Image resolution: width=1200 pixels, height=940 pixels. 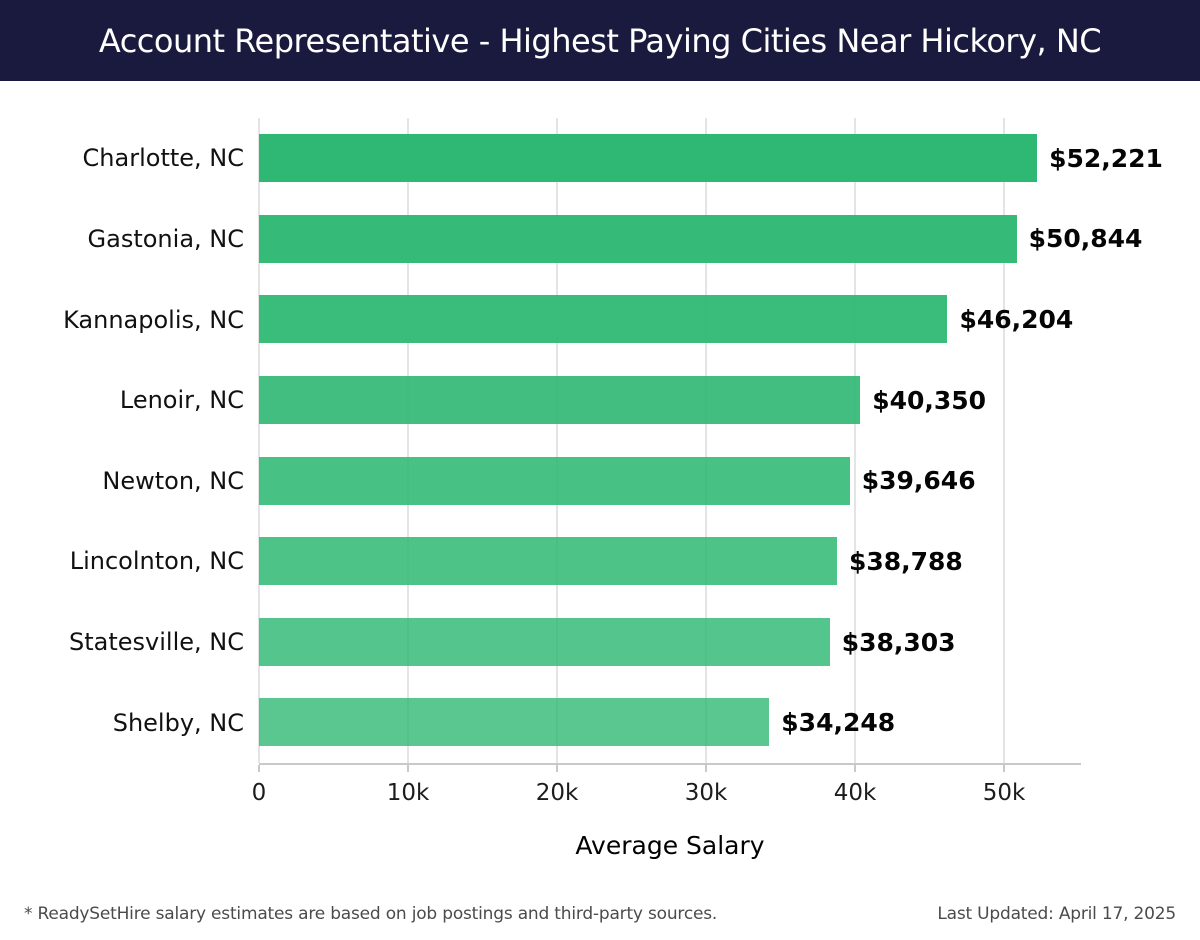 I want to click on value-label: $46,204, so click(x=1016, y=320).